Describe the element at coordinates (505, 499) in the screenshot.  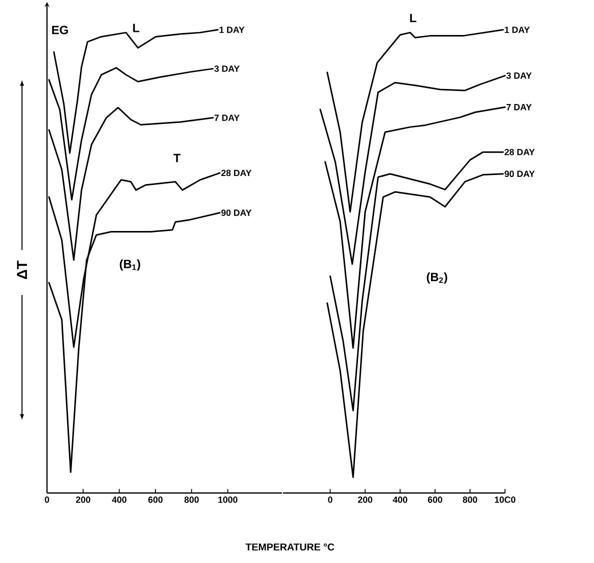
I see `x-tick-label: 10C0` at that location.